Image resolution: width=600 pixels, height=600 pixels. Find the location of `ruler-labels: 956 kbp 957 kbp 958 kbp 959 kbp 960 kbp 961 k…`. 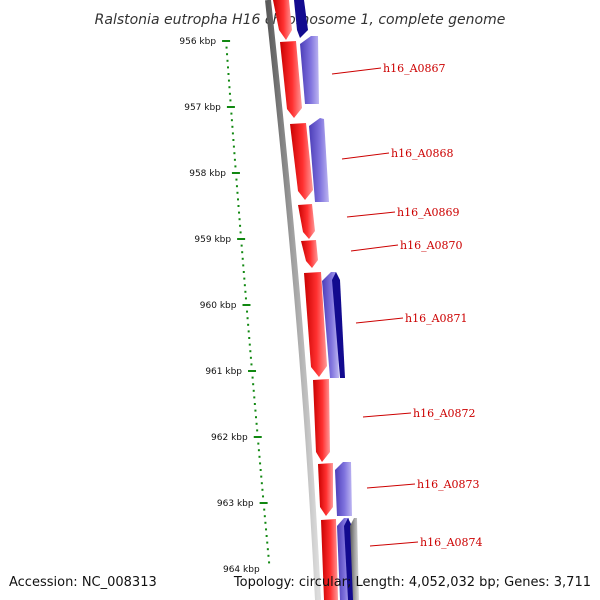

ruler-labels: 956 kbp 957 kbp 958 kbp 959 kbp 960 kbp 961 k… is located at coordinates (219, 306).